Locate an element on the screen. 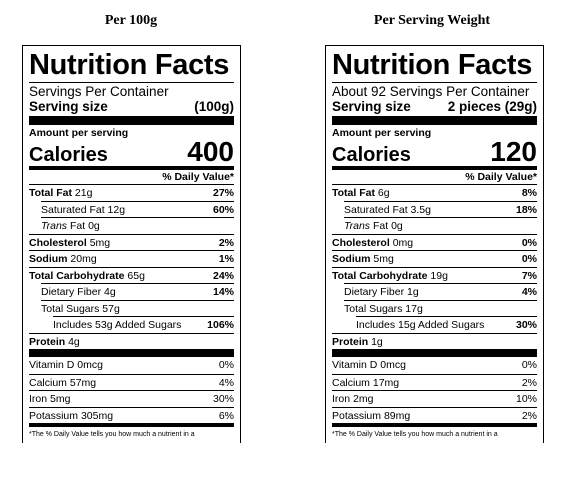 The height and width of the screenshot is (482, 564). nutrient-name: Total Carbohydrate 65g is located at coordinates (87, 276).